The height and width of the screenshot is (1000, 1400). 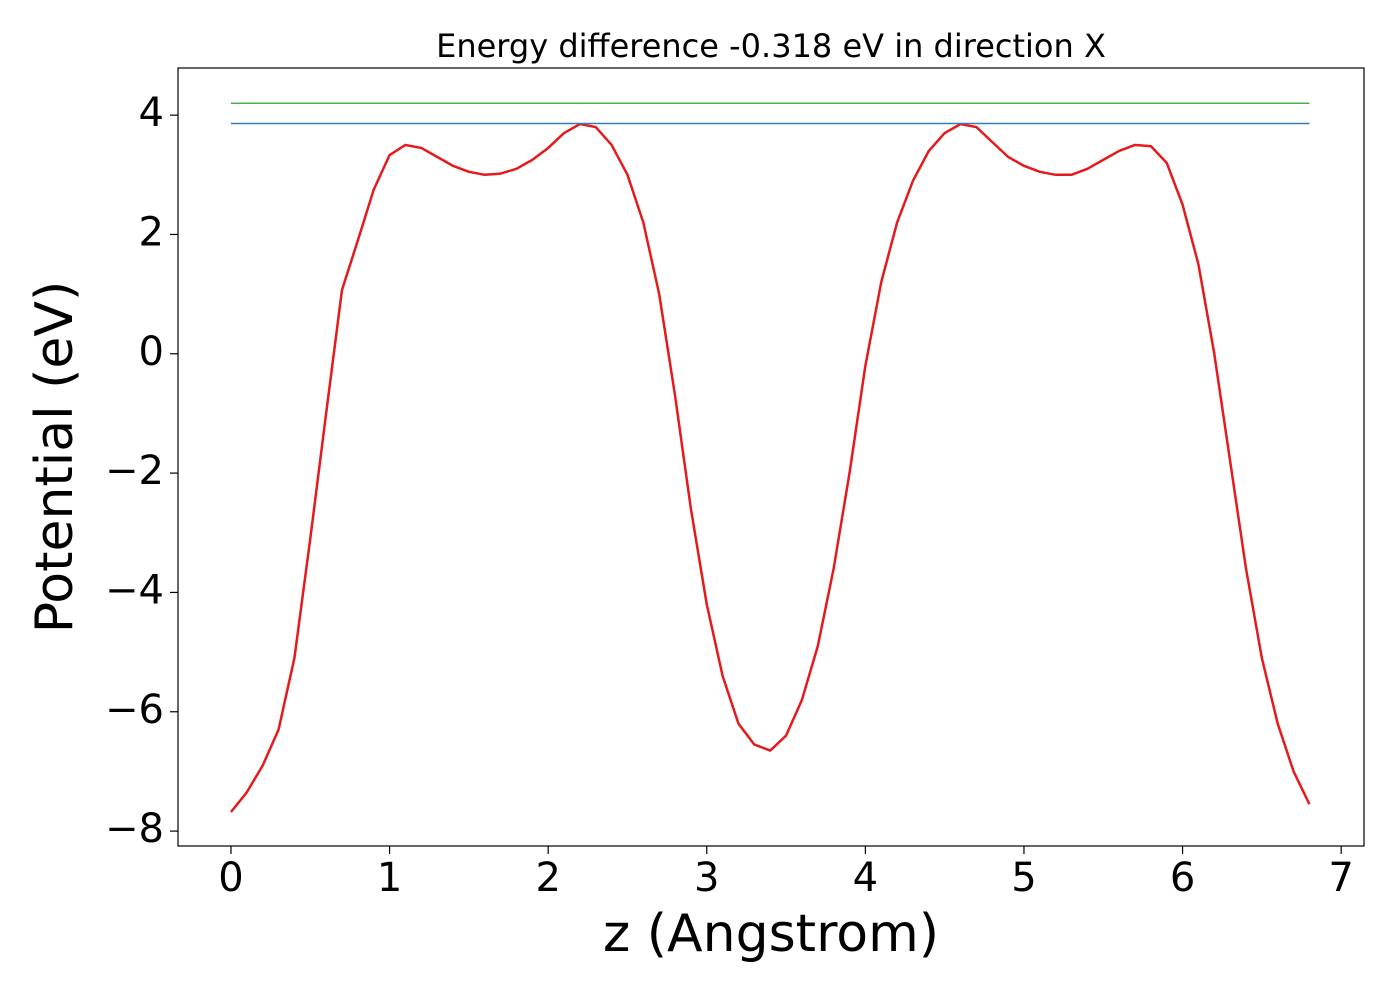 I want to click on y-tick-label: −2, so click(x=134, y=471).